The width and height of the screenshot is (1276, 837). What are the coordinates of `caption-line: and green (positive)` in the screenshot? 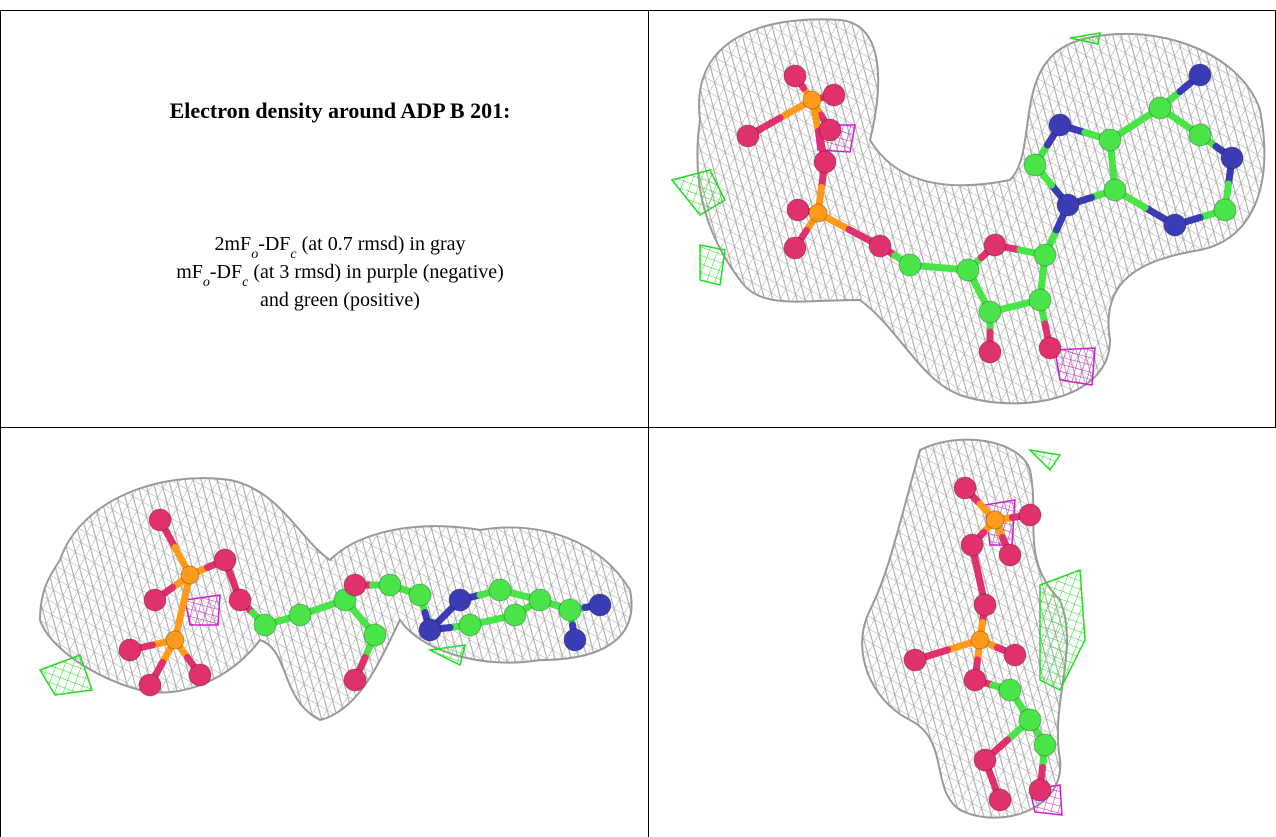 It's located at (340, 300).